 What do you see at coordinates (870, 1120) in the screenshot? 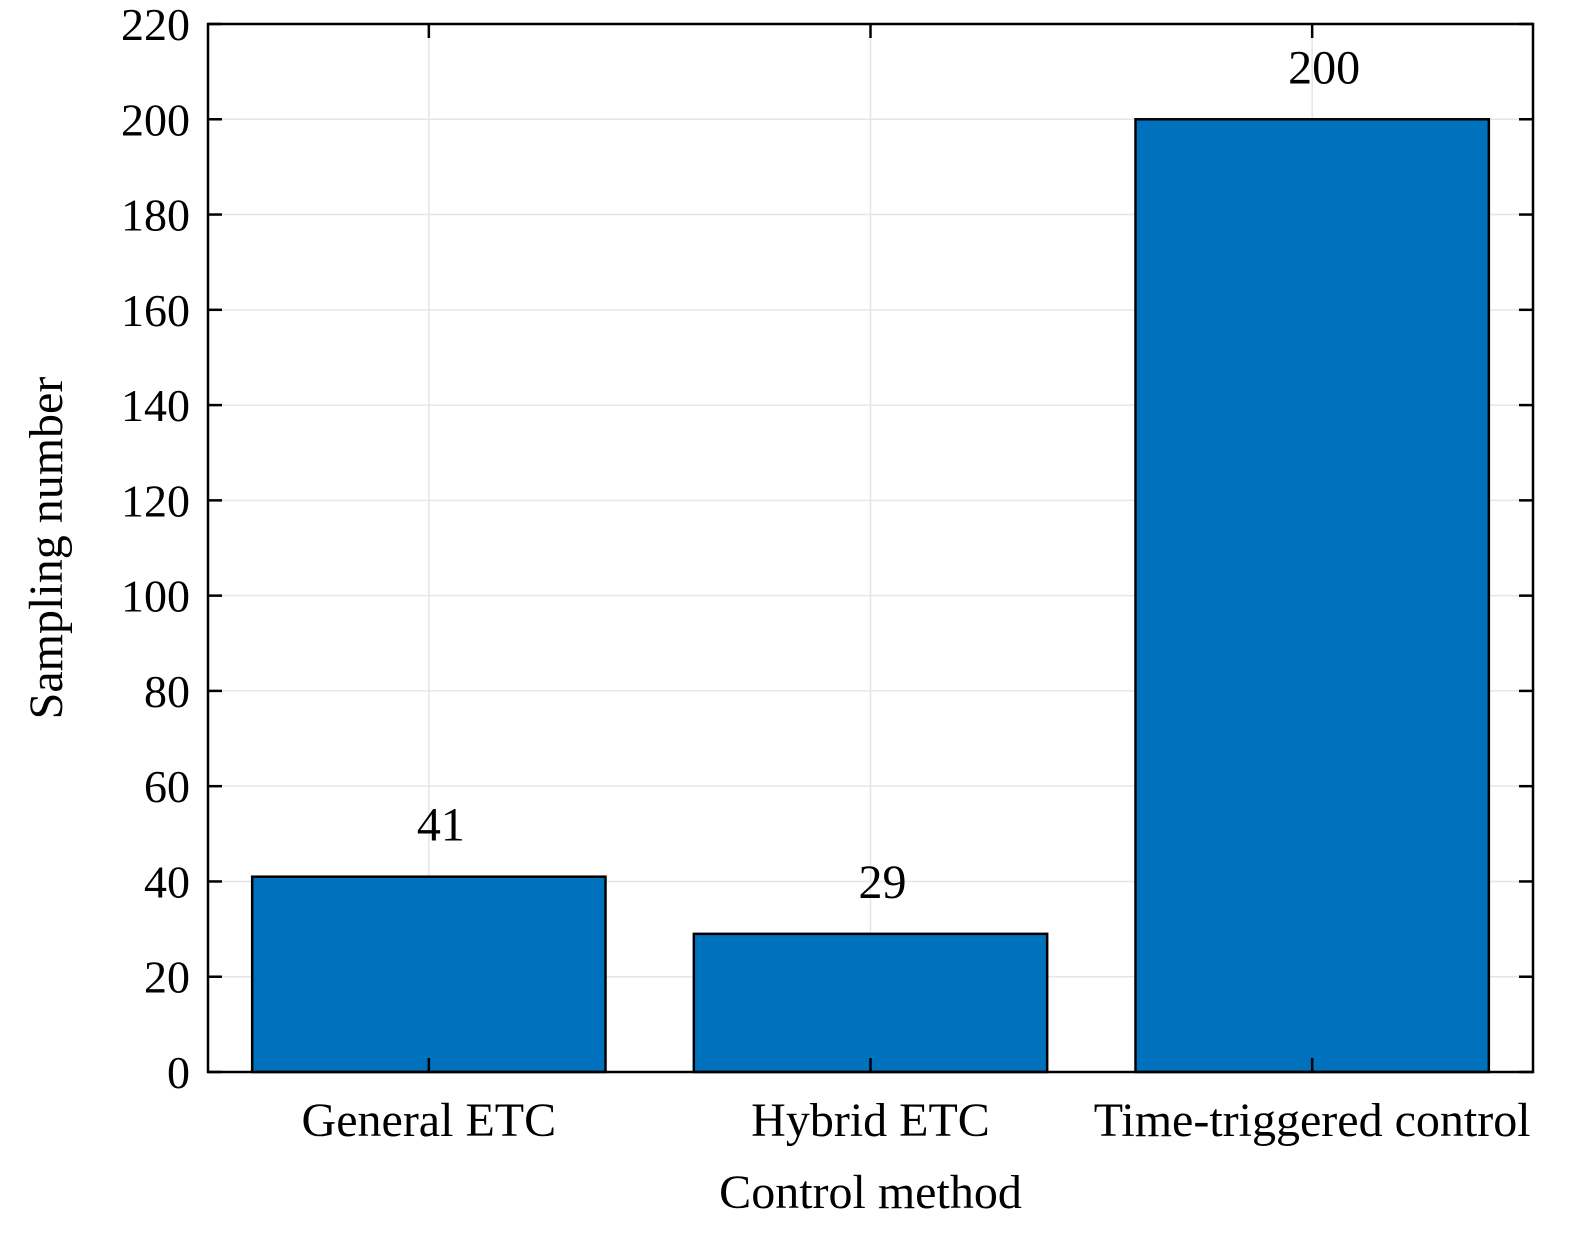
I see `x-tick-label: Hybrid ETC` at bounding box center [870, 1120].